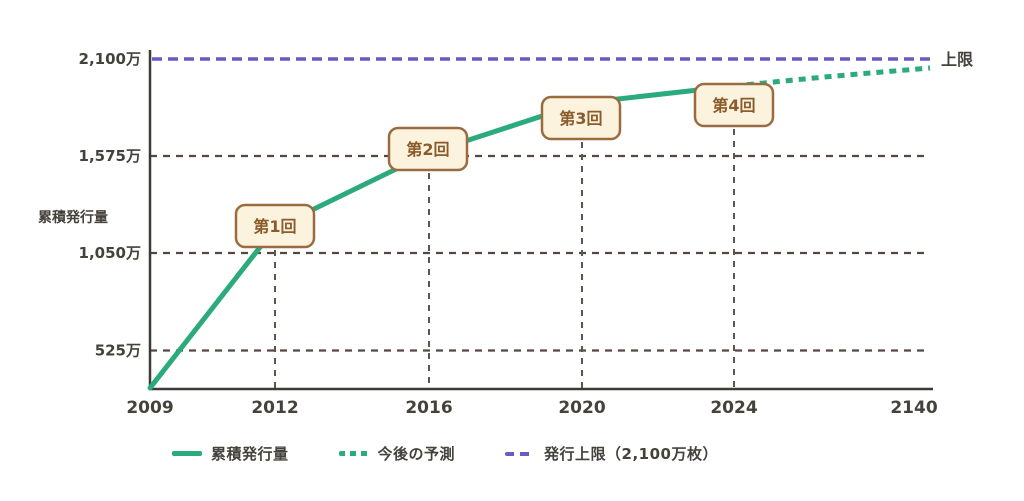  What do you see at coordinates (428, 408) in the screenshot?
I see `x-tick-label: 2016` at bounding box center [428, 408].